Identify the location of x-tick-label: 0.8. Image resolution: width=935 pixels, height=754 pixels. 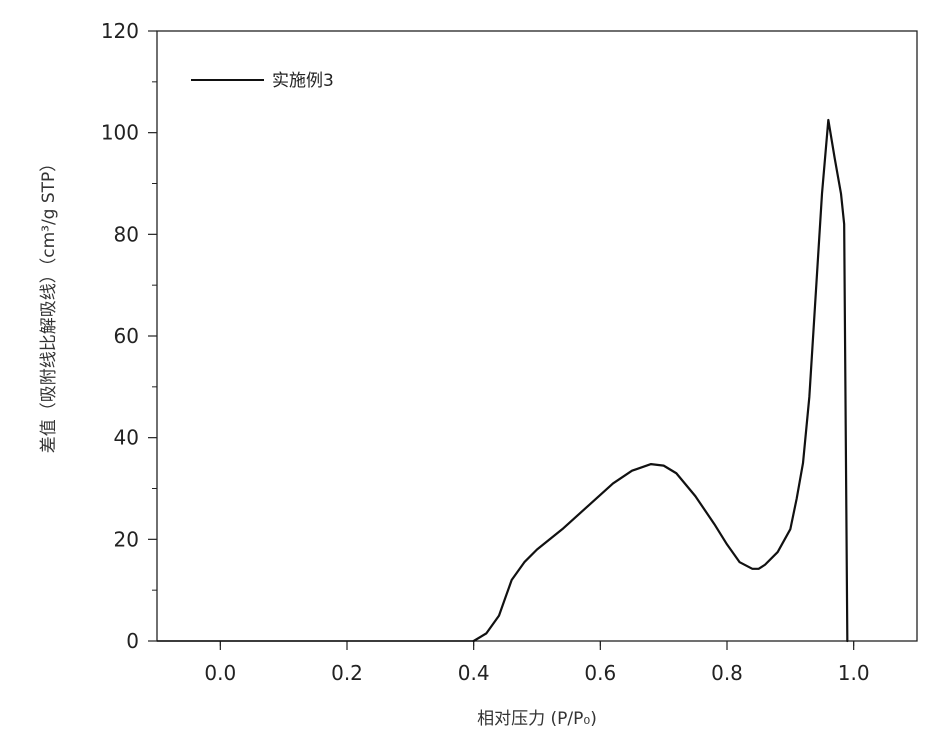
(727, 673).